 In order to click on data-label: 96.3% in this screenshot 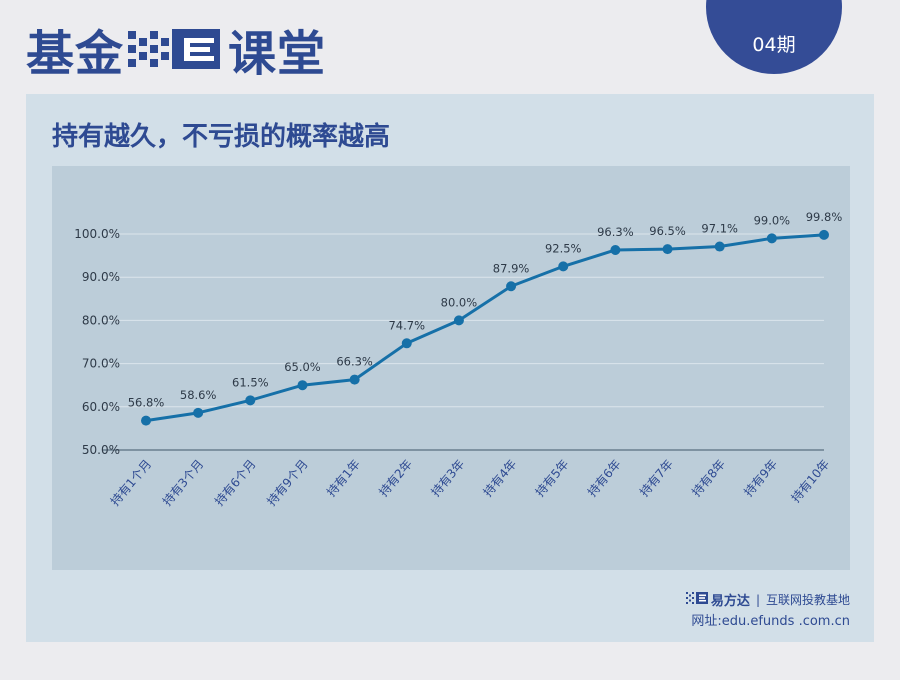, I will do `click(615, 232)`.